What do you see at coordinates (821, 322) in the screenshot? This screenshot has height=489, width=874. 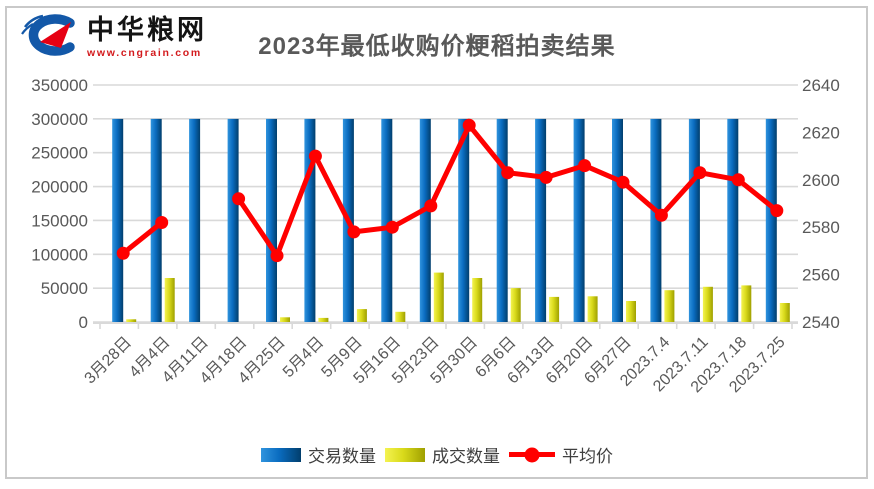 I see `right-axis-tick-label: 2540` at bounding box center [821, 322].